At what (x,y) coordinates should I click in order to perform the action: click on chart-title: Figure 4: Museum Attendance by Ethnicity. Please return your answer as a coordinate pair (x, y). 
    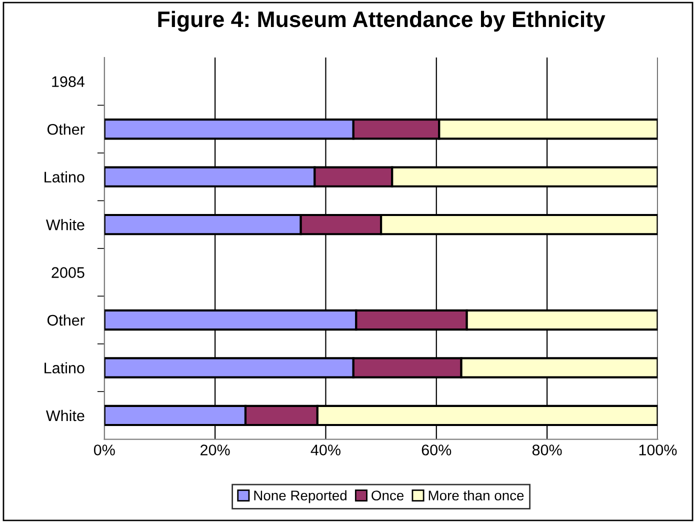
    Looking at the image, I should click on (382, 21).